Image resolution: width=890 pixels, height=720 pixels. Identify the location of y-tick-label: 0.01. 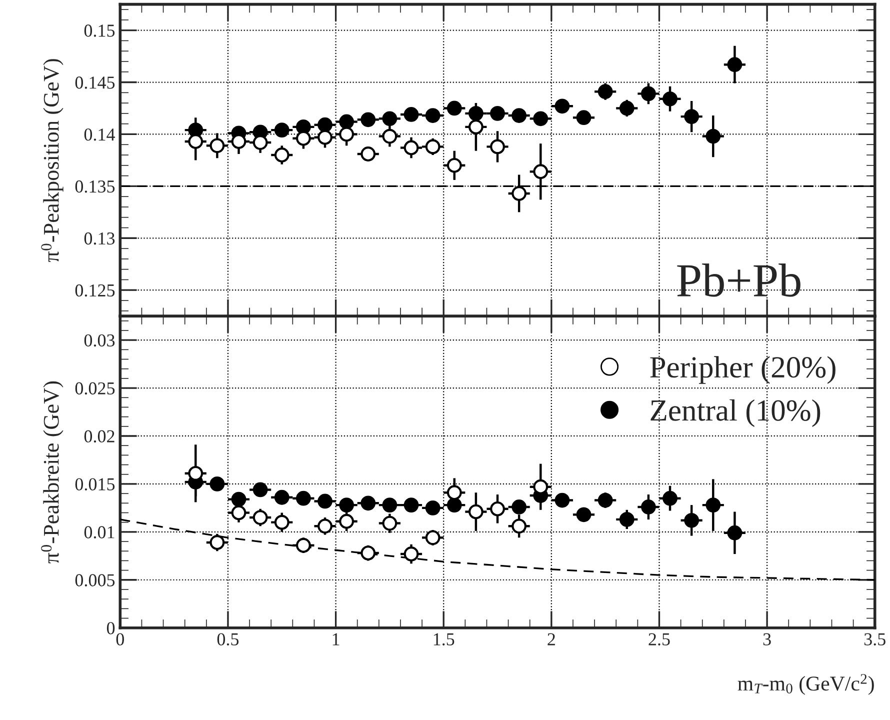
(99, 532).